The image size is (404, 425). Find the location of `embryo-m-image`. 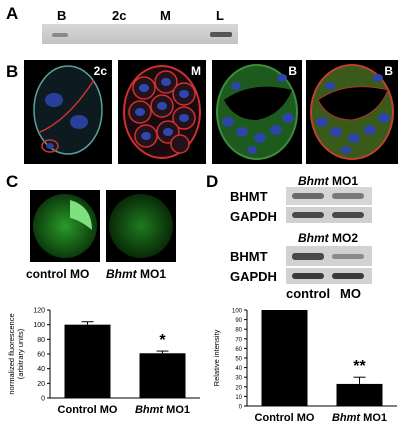

embryo-m-image is located at coordinates (162, 112).